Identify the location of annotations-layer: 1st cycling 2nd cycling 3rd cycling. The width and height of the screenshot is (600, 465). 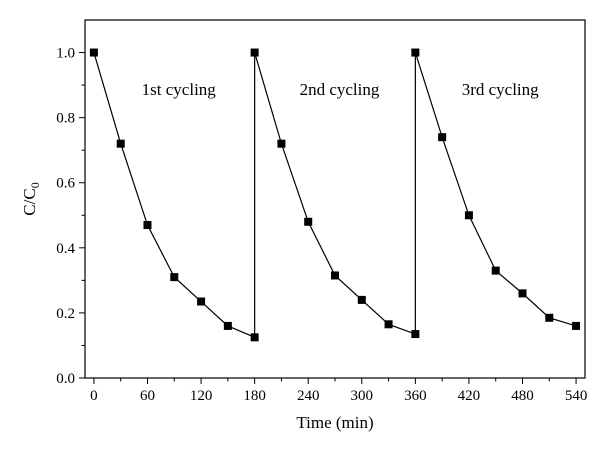
(340, 89).